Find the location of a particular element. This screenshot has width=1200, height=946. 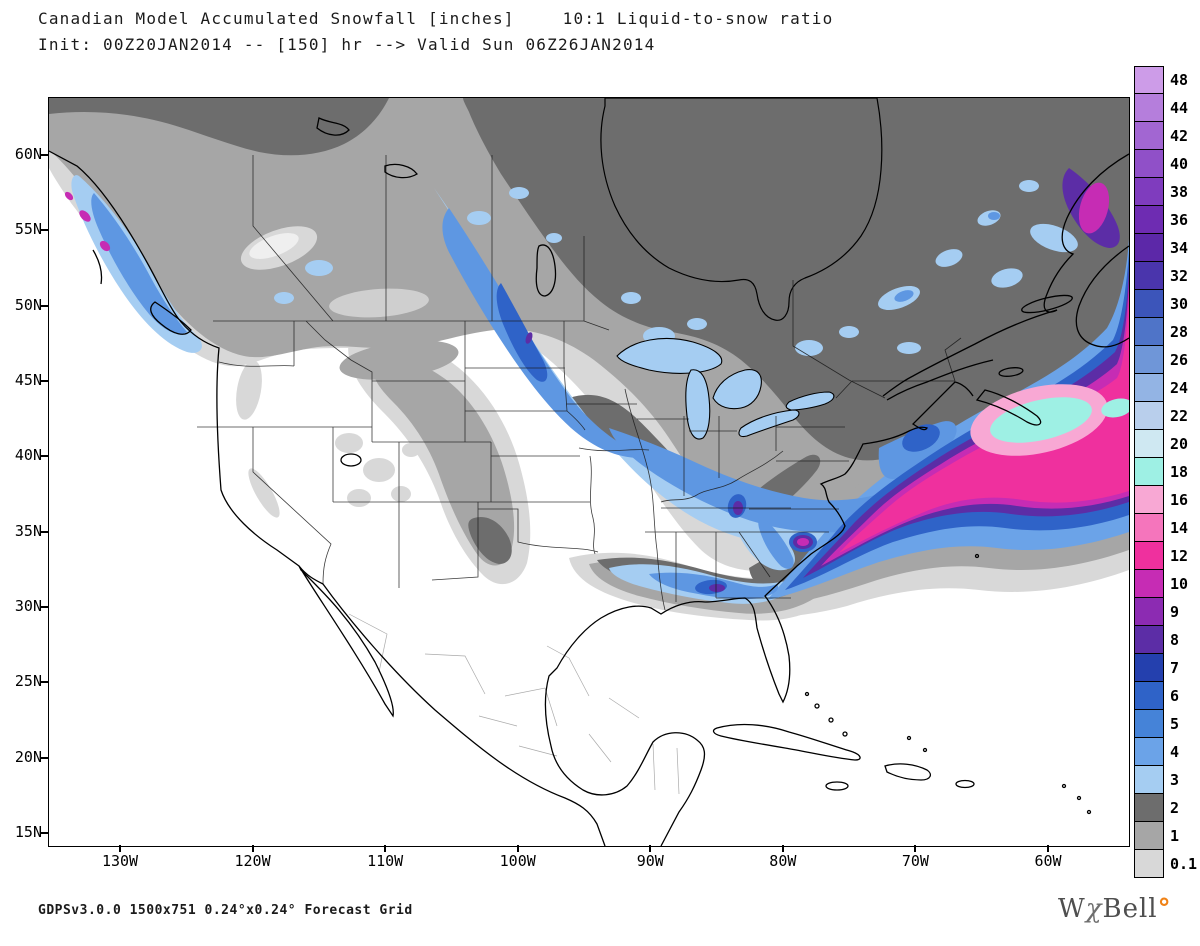

lat-label: 15N is located at coordinates (28, 831).